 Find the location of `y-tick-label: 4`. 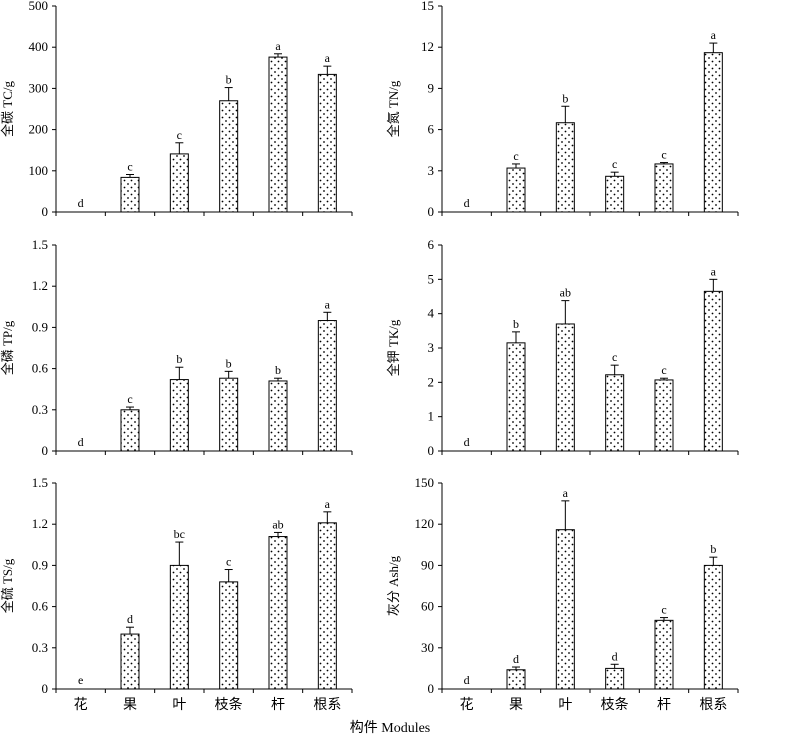

y-tick-label: 4 is located at coordinates (431, 313).